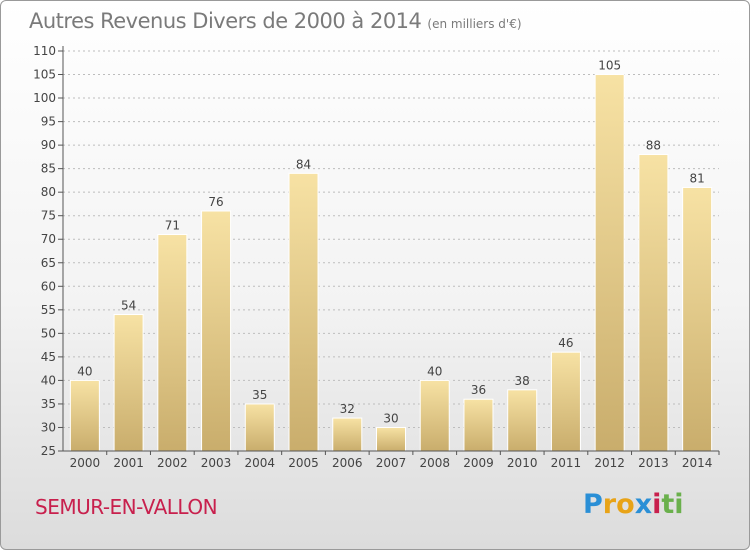 The width and height of the screenshot is (750, 550). I want to click on x-tick-label: 2010, so click(522, 463).